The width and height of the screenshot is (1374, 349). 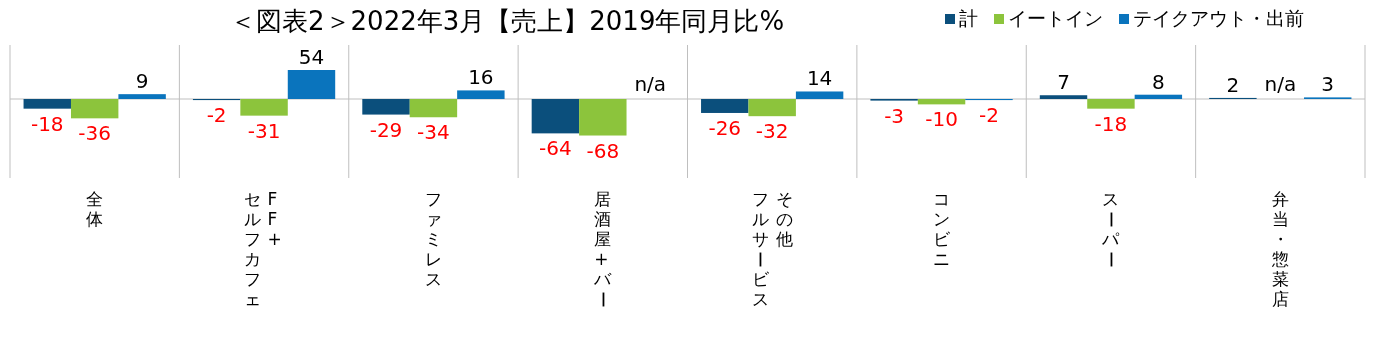 What do you see at coordinates (1233, 84) in the screenshot?
I see `data-label: 2` at bounding box center [1233, 84].